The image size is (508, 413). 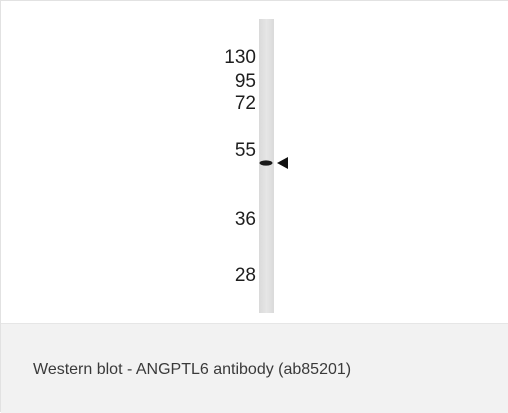 I want to click on western-blot: 130 95 72 55 36 28, so click(x=256, y=166).